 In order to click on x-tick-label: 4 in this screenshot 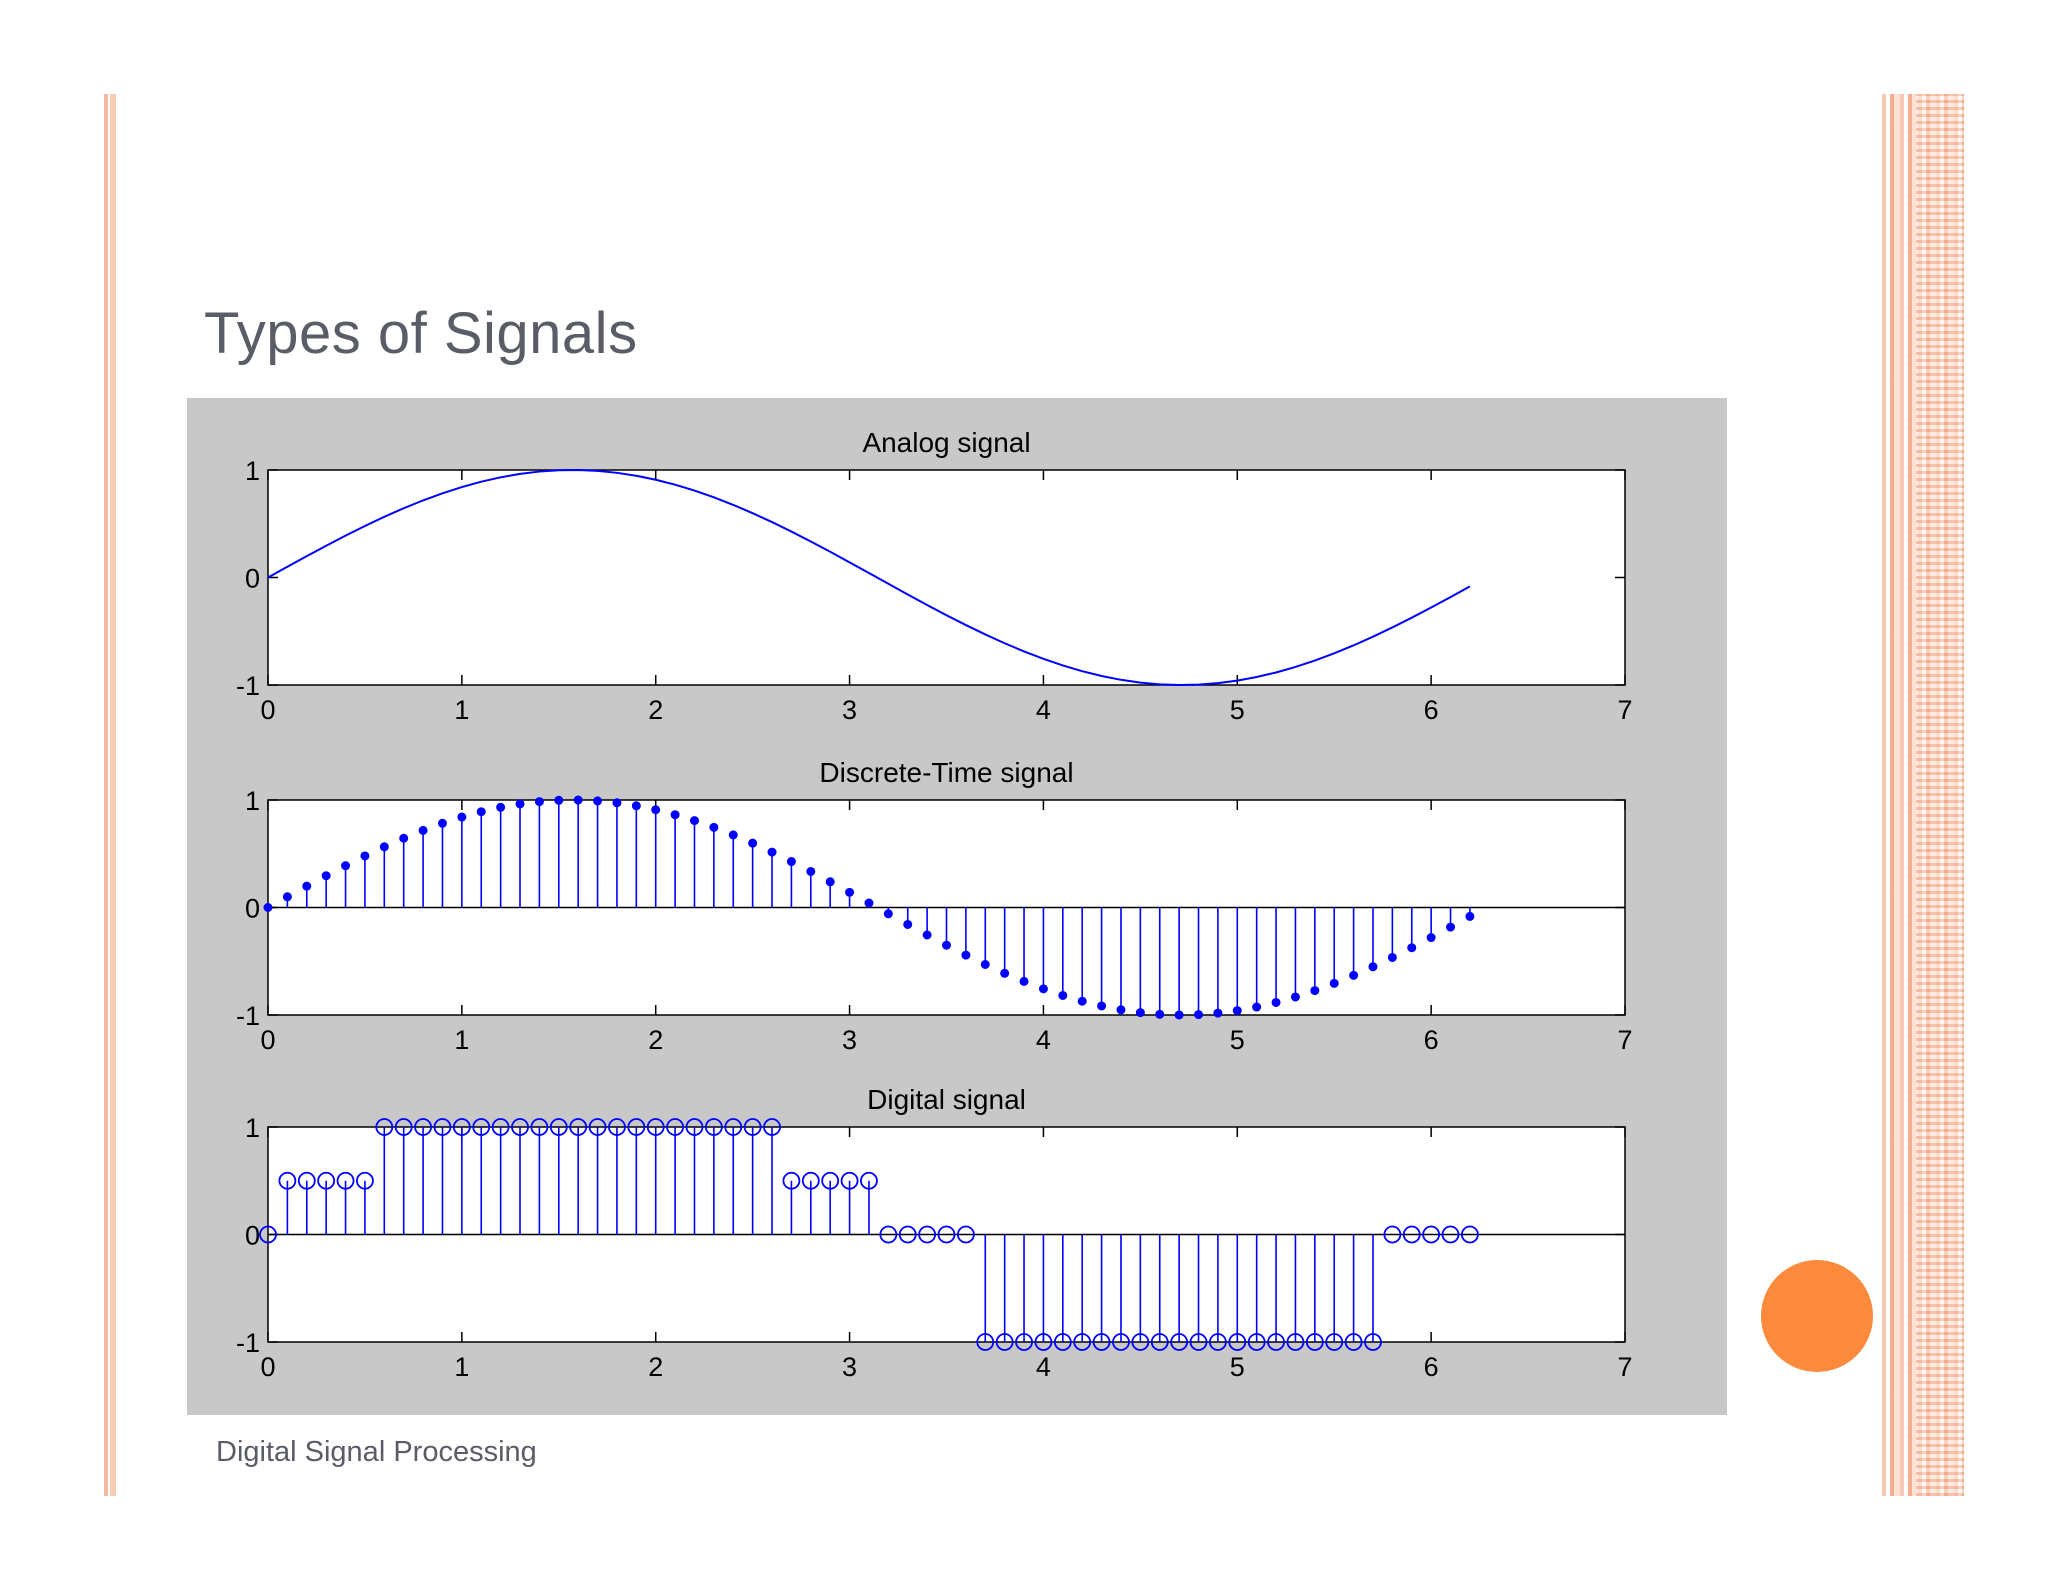, I will do `click(1043, 710)`.